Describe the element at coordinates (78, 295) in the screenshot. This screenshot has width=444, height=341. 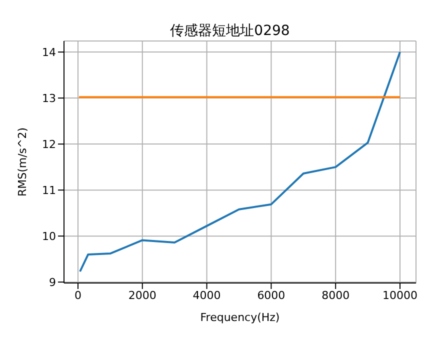
I see `x-tick-label: 0` at that location.